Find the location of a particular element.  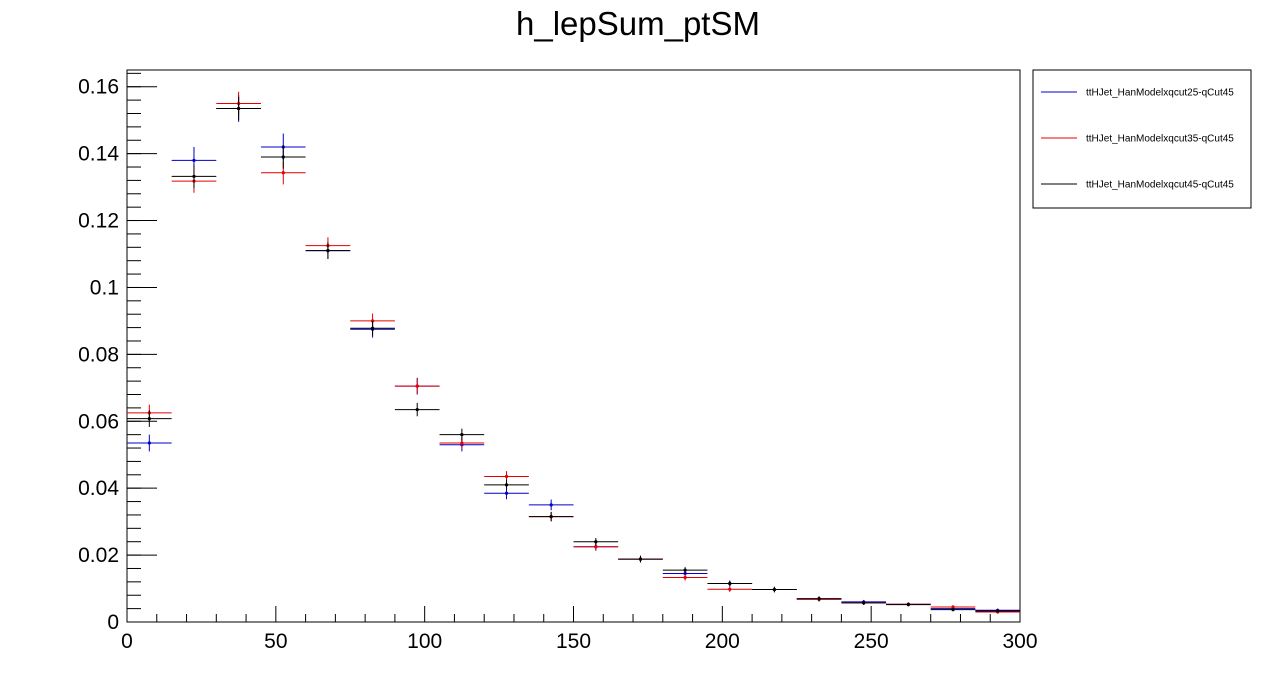

y-tick-label: 0.16 is located at coordinates (98, 87).